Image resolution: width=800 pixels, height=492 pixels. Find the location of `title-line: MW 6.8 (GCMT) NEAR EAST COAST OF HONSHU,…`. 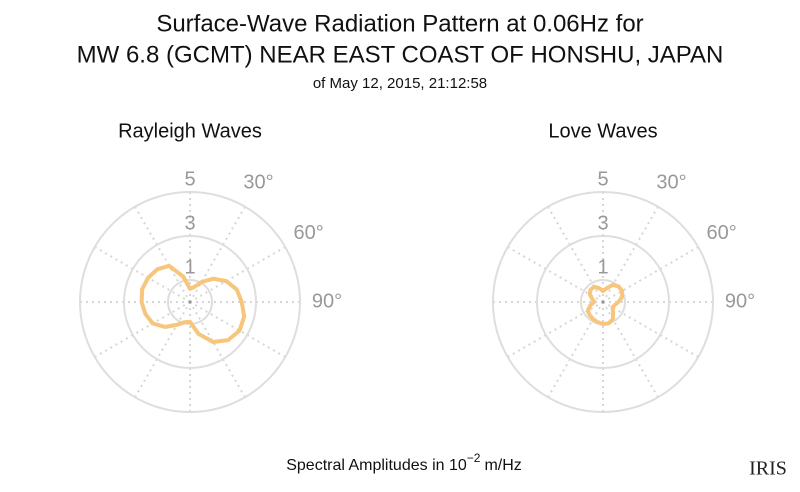

title-line: MW 6.8 (GCMT) NEAR EAST COAST OF HONSHU,… is located at coordinates (400, 54).